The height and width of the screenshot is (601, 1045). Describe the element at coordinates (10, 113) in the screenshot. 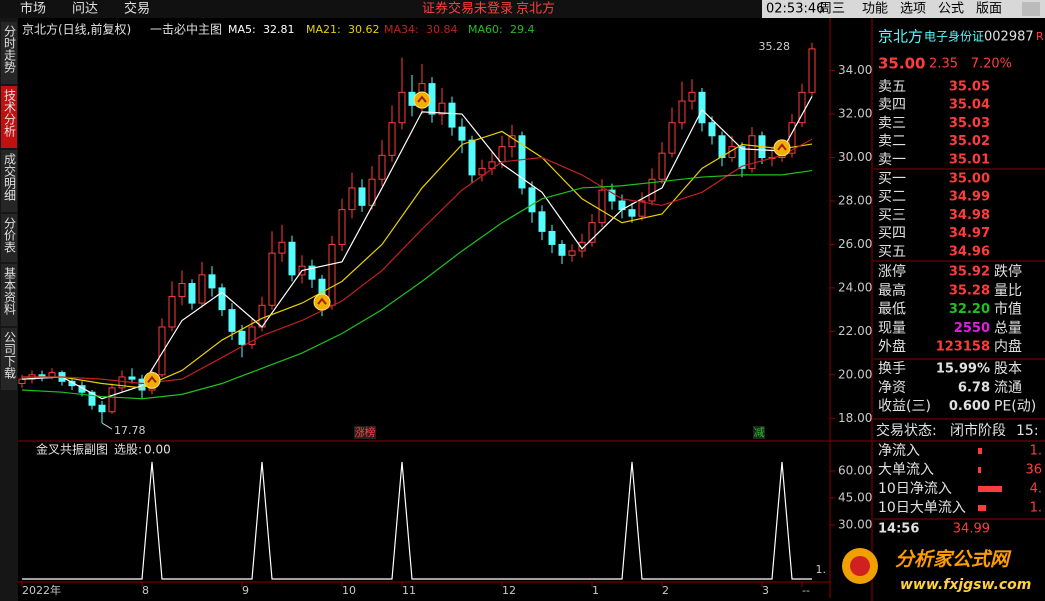

I see `side-tab-label: 技术分析` at that location.